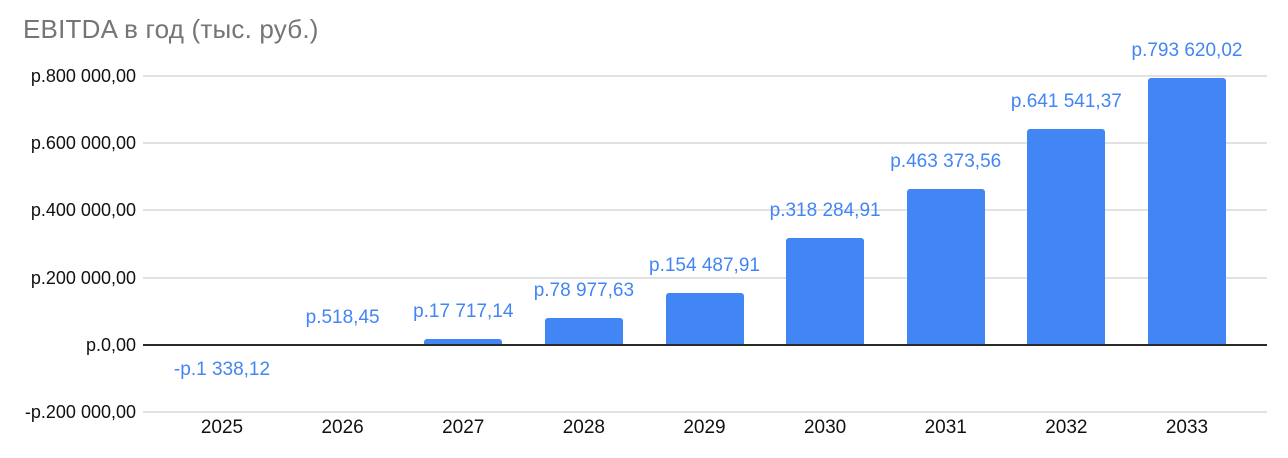 The width and height of the screenshot is (1288, 458). I want to click on y-axis-tick-label: р.400 000,00, so click(83, 210).